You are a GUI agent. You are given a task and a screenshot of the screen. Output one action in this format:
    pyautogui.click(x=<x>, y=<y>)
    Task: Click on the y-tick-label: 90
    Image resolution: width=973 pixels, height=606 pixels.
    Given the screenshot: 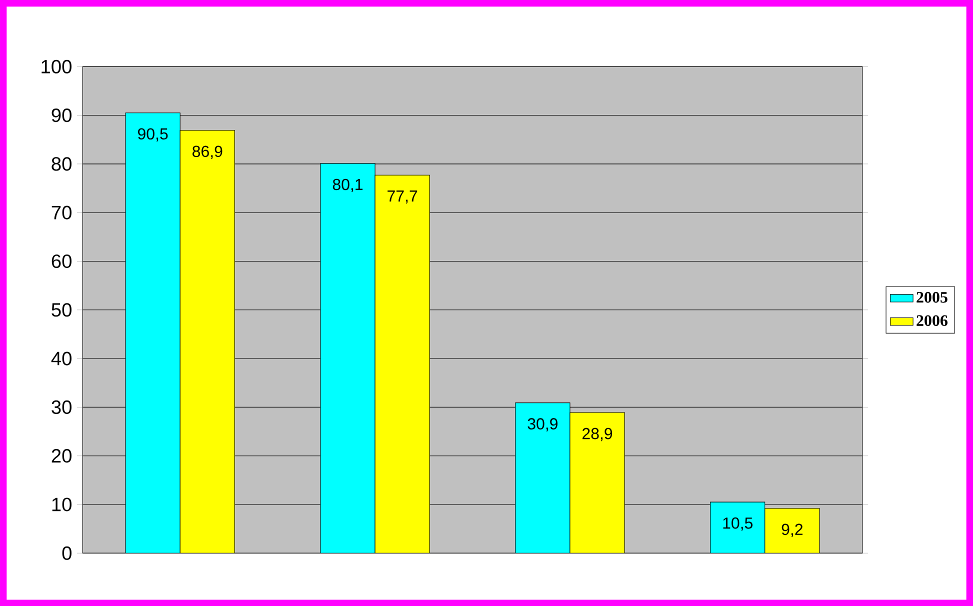 What is the action you would take?
    pyautogui.click(x=62, y=115)
    